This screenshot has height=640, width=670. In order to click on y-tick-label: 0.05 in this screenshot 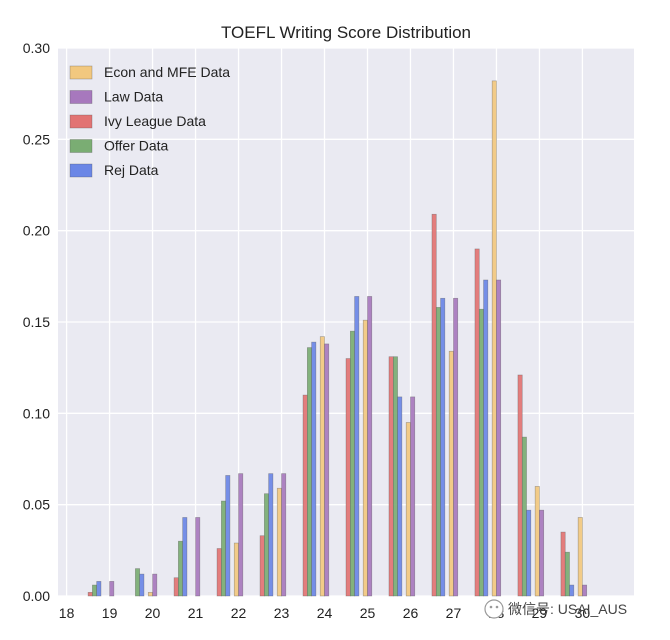, I will do `click(36, 505)`.